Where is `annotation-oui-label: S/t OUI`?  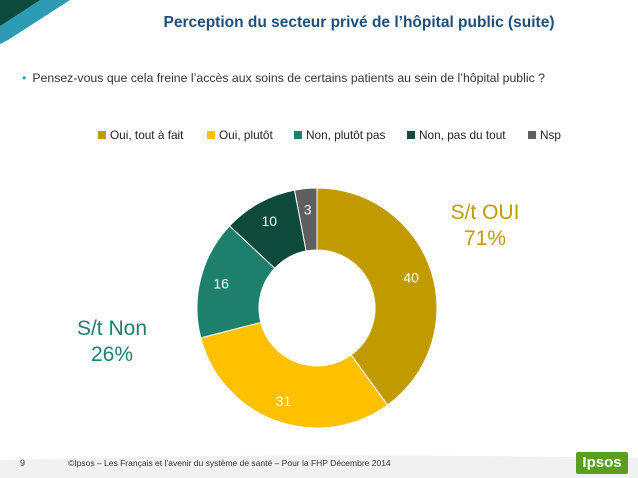 annotation-oui-label: S/t OUI is located at coordinates (485, 212).